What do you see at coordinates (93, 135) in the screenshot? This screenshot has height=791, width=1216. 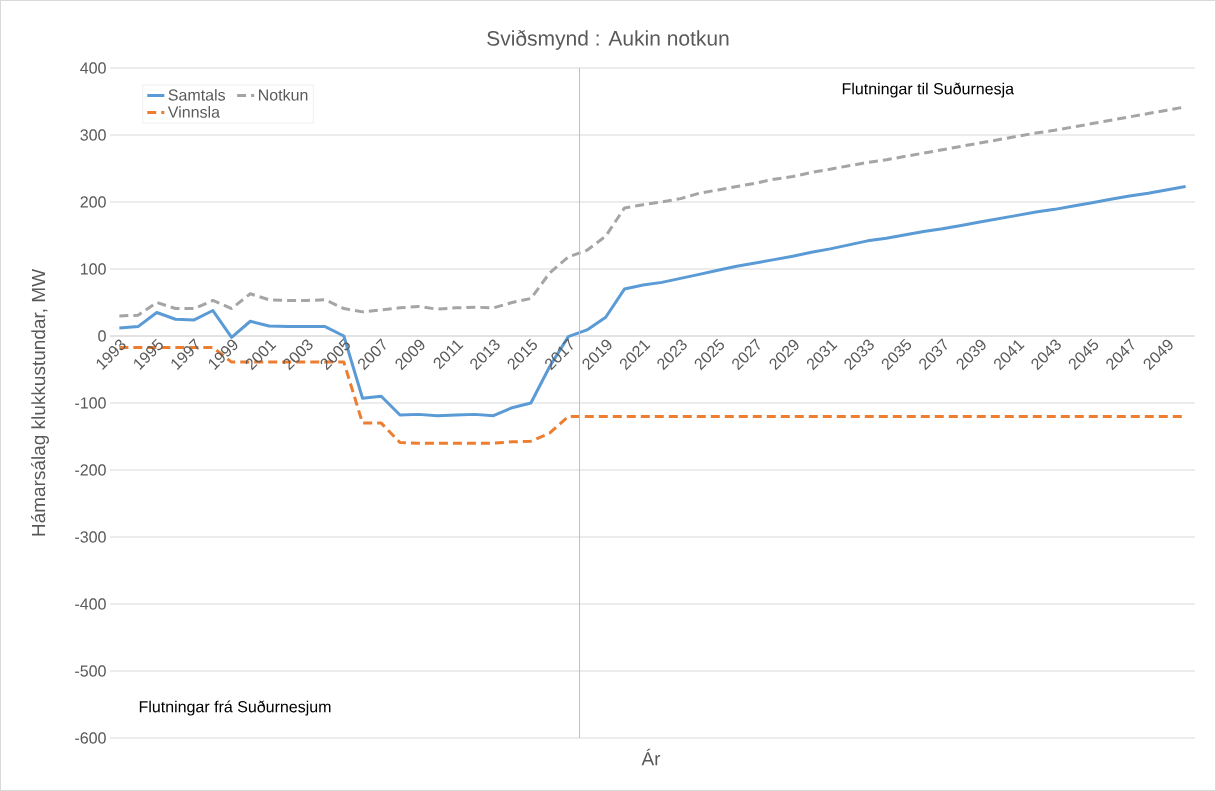 I see `y-tick-label: 300` at bounding box center [93, 135].